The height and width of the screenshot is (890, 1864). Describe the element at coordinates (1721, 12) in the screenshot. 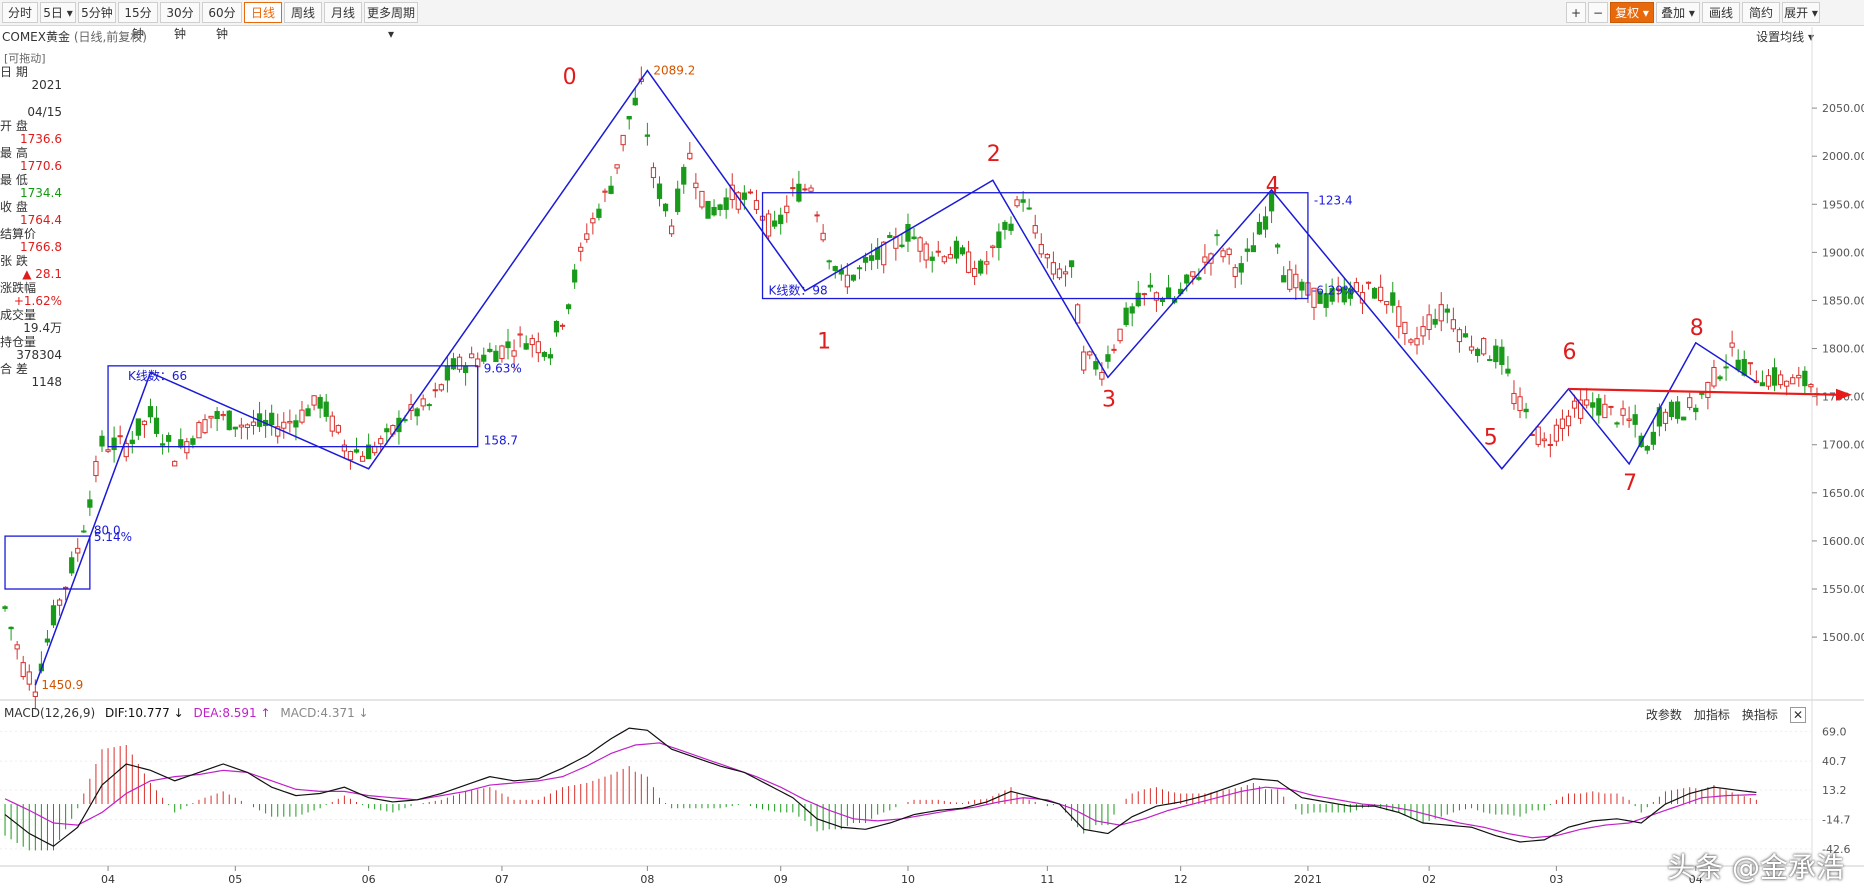

I see `toolbar-right-button-4: 画线` at that location.